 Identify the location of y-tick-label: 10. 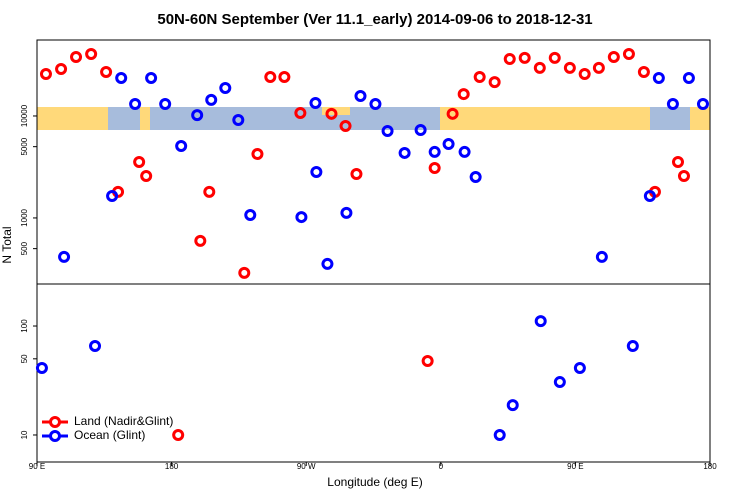
(24, 434).